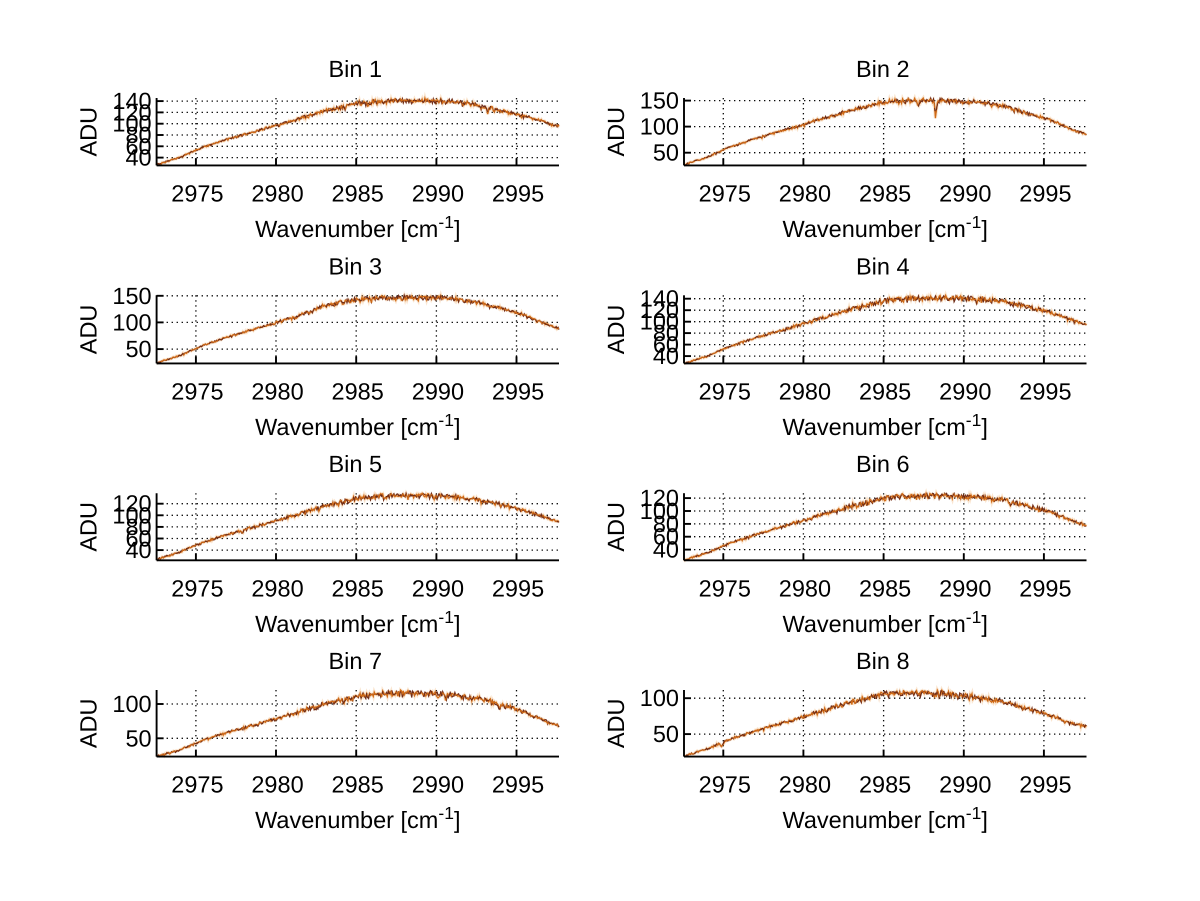 This screenshot has width=1200, height=901. What do you see at coordinates (883, 464) in the screenshot?
I see `svg-text: Bin 6` at bounding box center [883, 464].